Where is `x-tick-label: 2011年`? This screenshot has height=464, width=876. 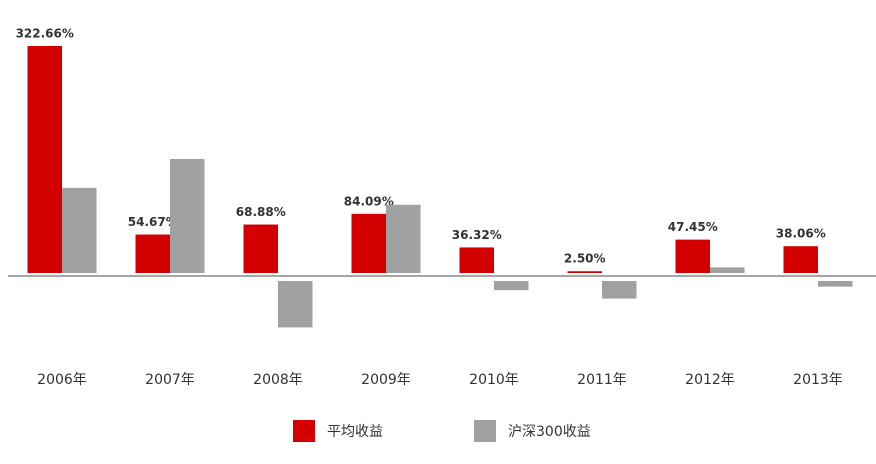
x-tick-label: 2011年 is located at coordinates (602, 380).